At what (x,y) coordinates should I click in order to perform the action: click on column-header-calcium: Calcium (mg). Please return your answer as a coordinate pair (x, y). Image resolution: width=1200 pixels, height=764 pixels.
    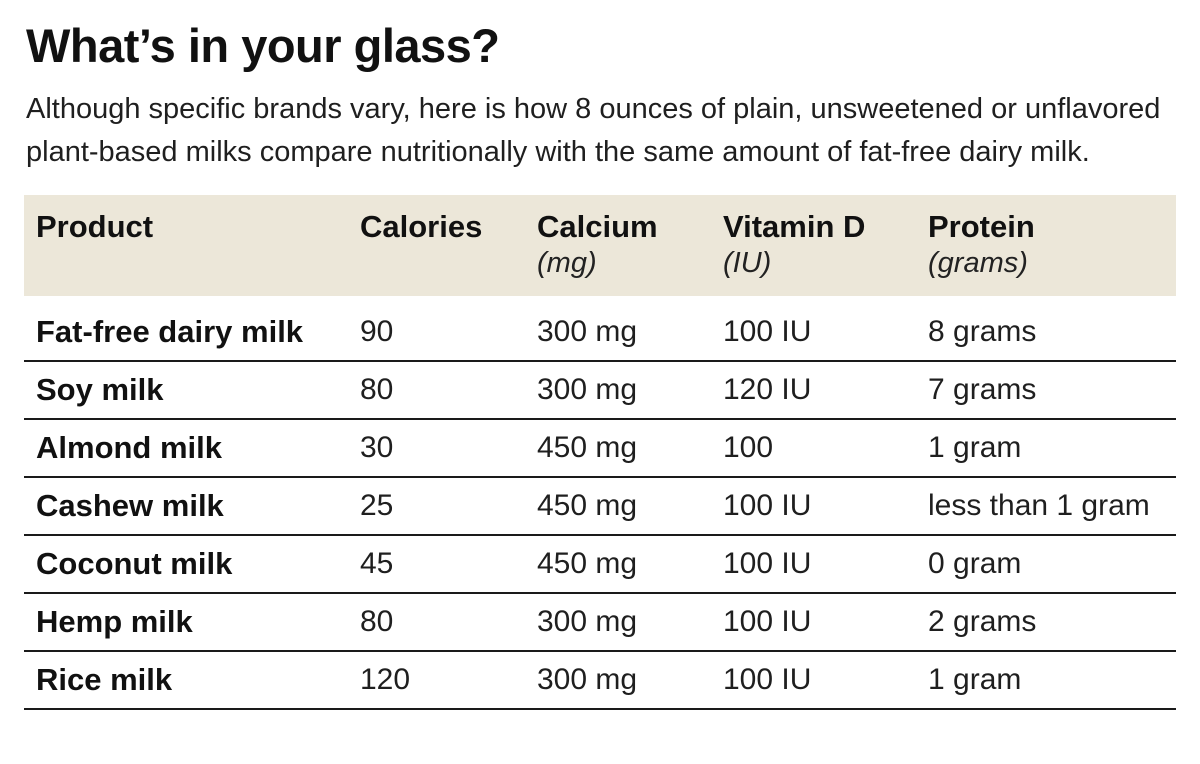
    Looking at the image, I should click on (630, 244).